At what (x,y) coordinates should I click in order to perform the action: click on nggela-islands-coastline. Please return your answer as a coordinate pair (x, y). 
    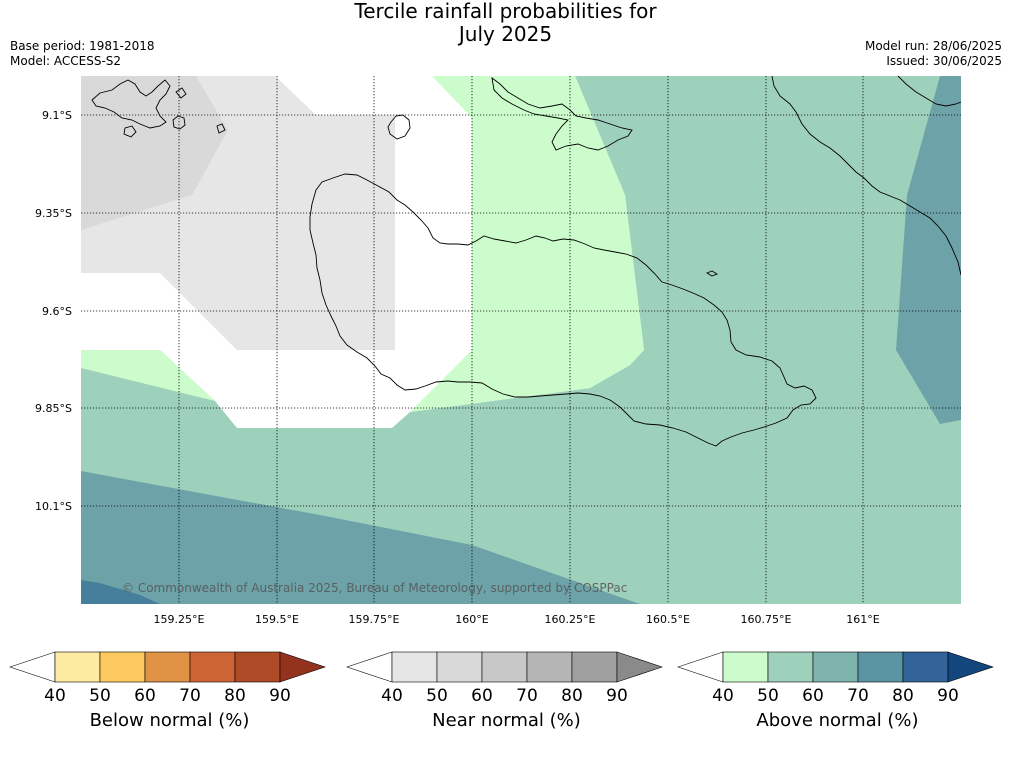
    Looking at the image, I should click on (562, 113).